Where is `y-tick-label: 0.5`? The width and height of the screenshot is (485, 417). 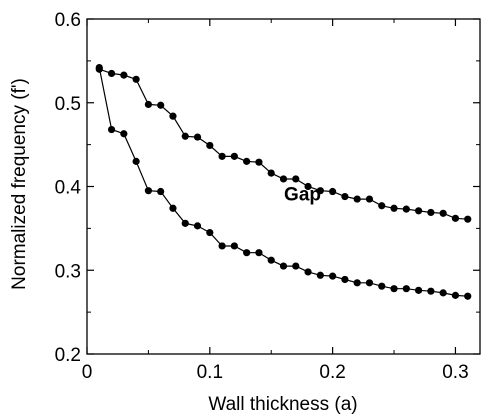 y-tick-label: 0.5 is located at coordinates (68, 104).